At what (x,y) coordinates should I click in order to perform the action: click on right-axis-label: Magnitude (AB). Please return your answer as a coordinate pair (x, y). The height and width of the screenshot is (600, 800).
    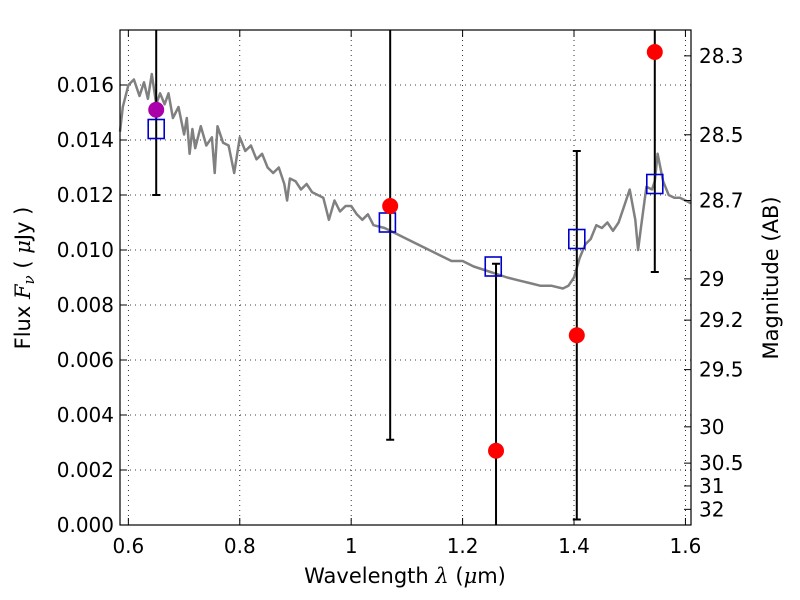
    Looking at the image, I should click on (771, 277).